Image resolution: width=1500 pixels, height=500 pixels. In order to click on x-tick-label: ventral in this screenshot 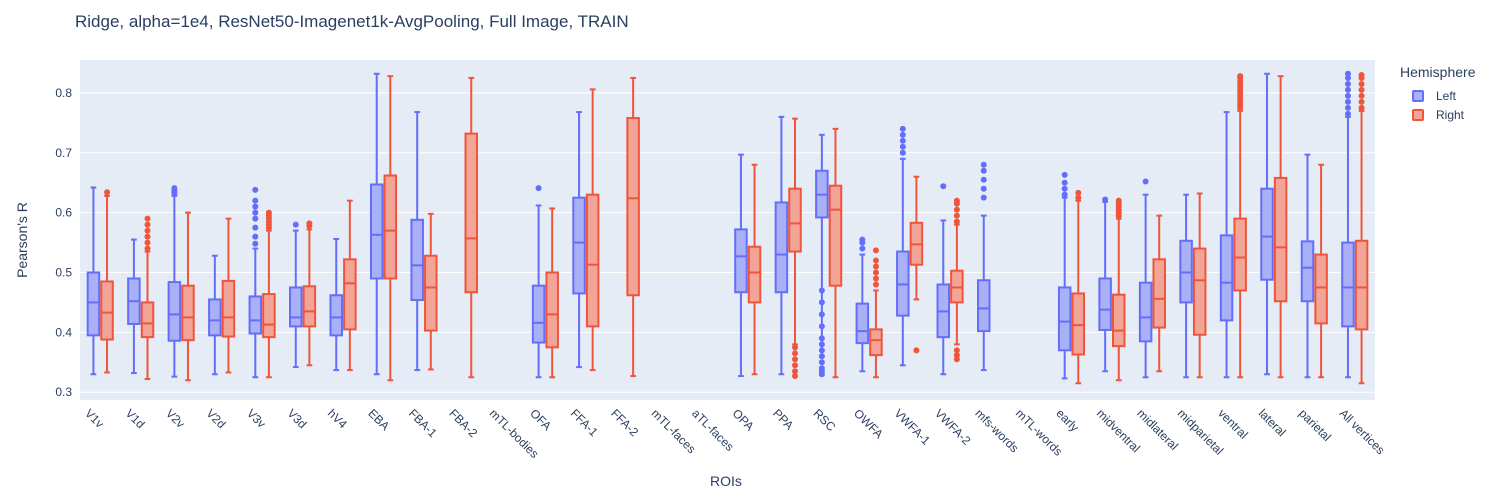, I will do `click(1232, 423)`.